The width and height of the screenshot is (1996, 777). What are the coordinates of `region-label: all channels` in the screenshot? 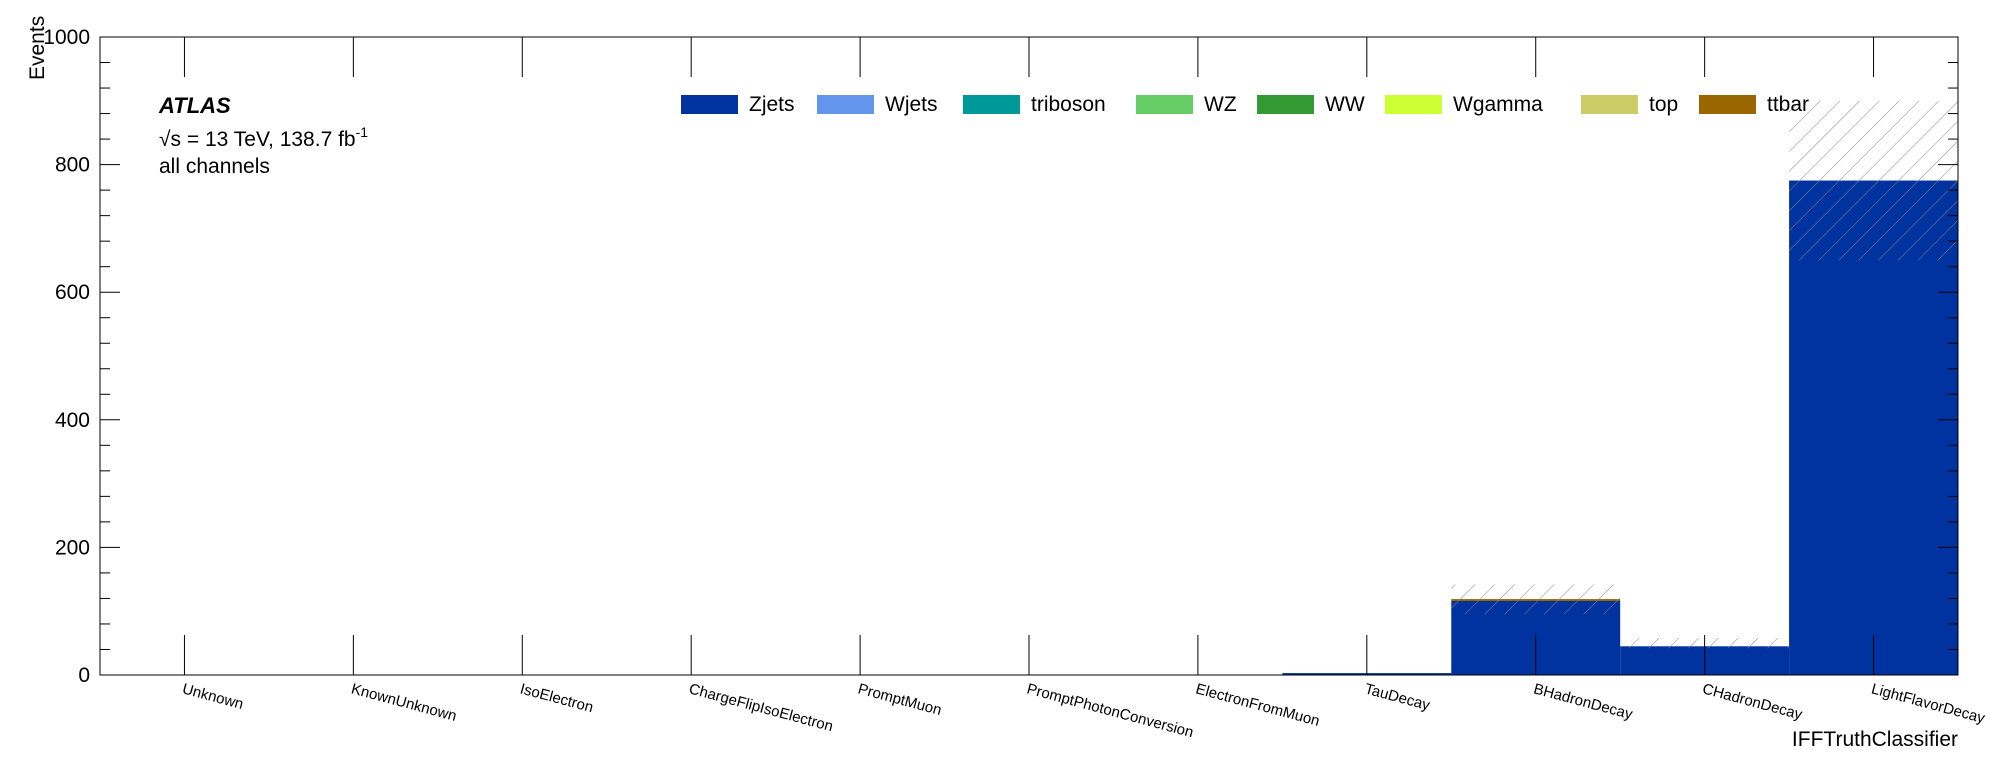 It's located at (214, 166).